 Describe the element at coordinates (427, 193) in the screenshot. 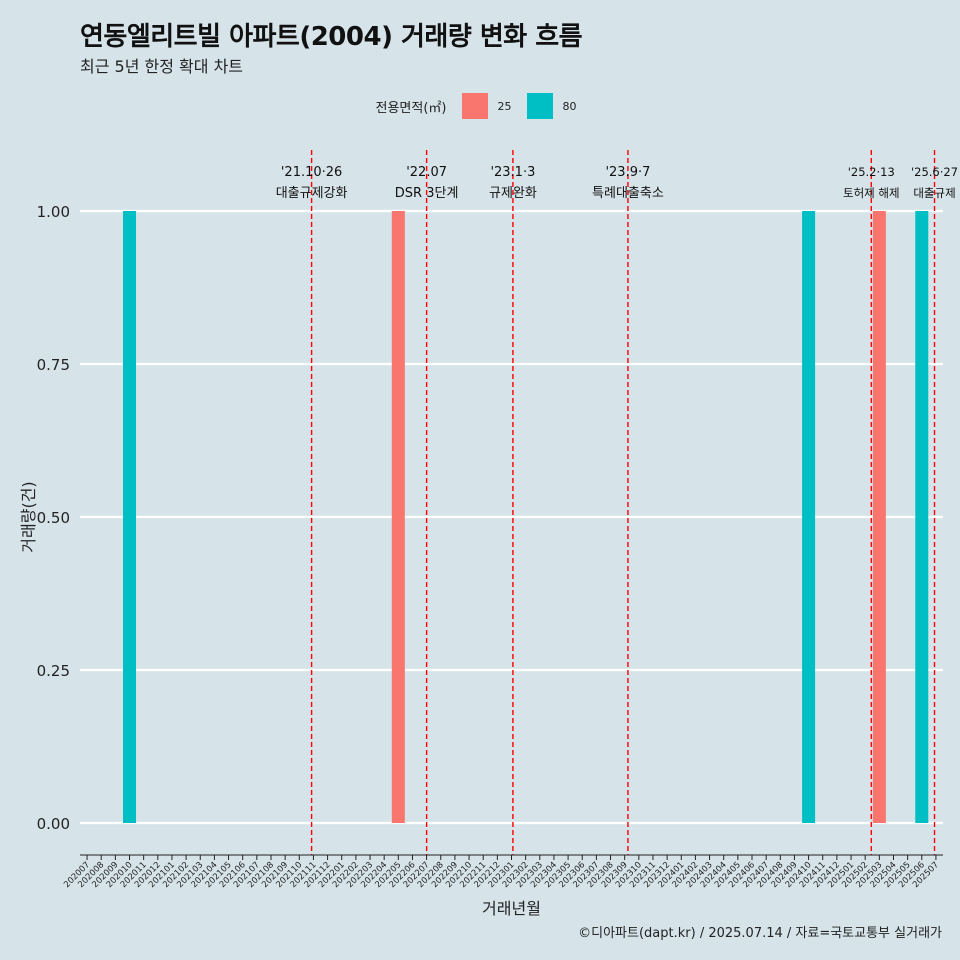

I see `event-name-label: DSR 3단계` at that location.